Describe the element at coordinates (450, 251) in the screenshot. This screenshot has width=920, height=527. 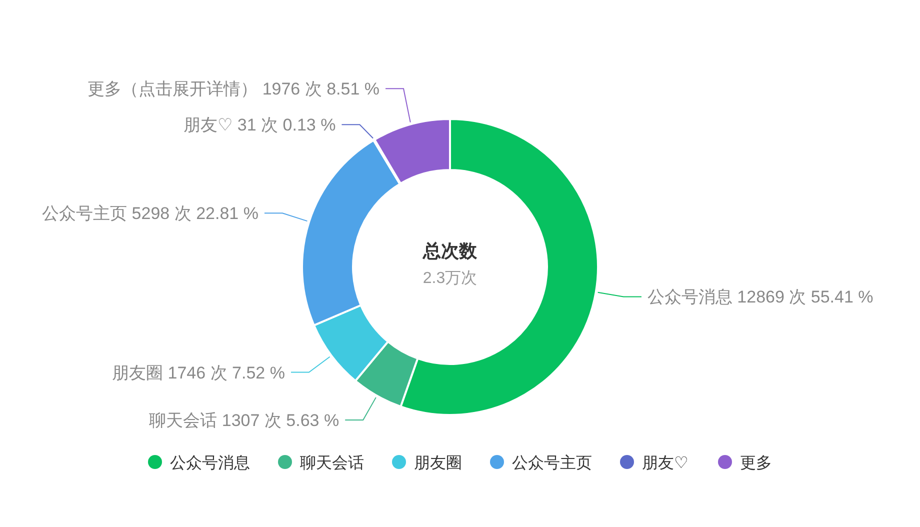
I see `text: 总次数` at that location.